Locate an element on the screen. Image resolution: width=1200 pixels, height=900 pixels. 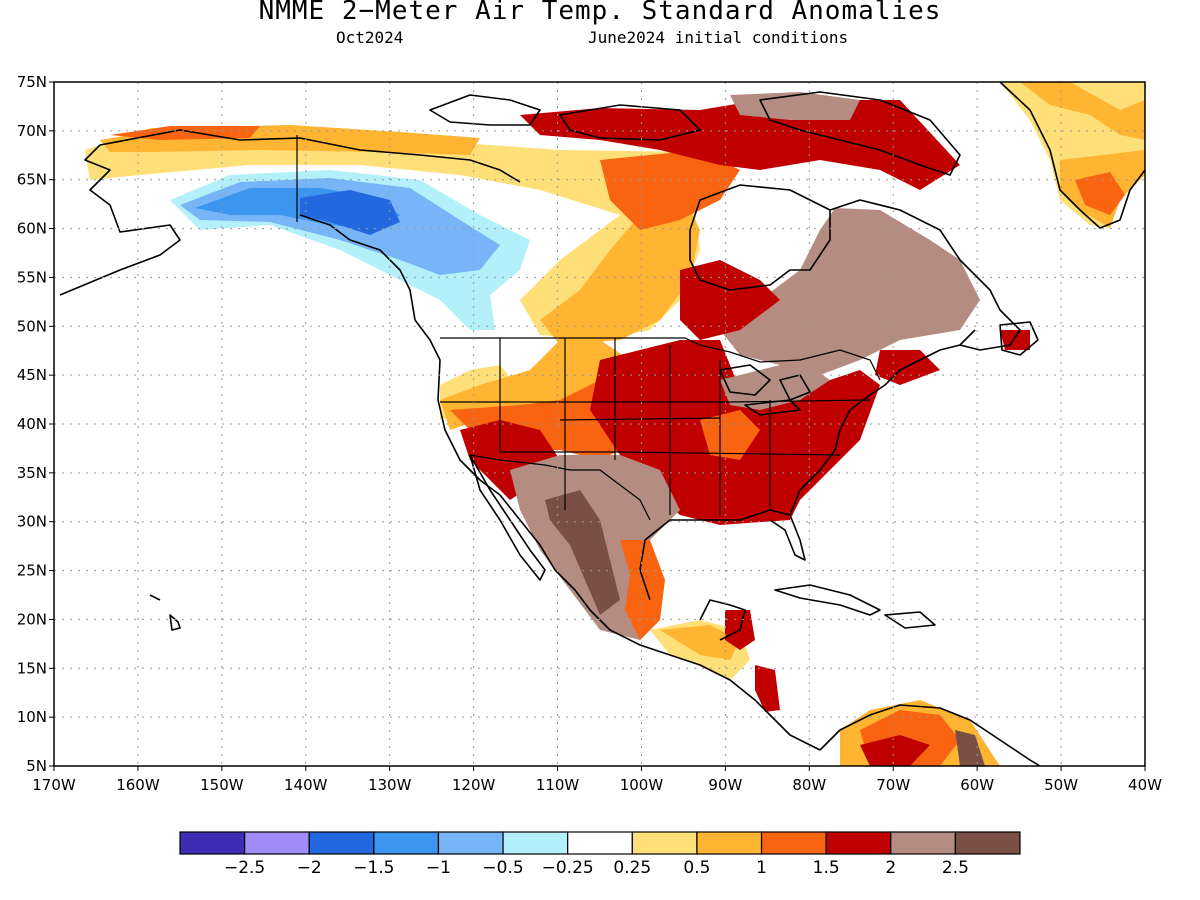
longitude-tick-label: 110W is located at coordinates (558, 785).